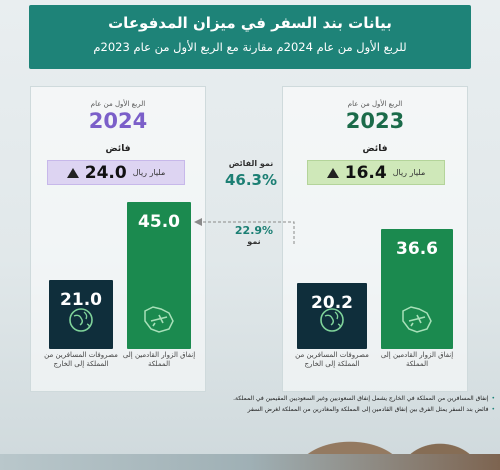 This screenshot has width=500, height=470. What do you see at coordinates (332, 303) in the screenshot?
I see `bar-value: 20.2` at bounding box center [332, 303].